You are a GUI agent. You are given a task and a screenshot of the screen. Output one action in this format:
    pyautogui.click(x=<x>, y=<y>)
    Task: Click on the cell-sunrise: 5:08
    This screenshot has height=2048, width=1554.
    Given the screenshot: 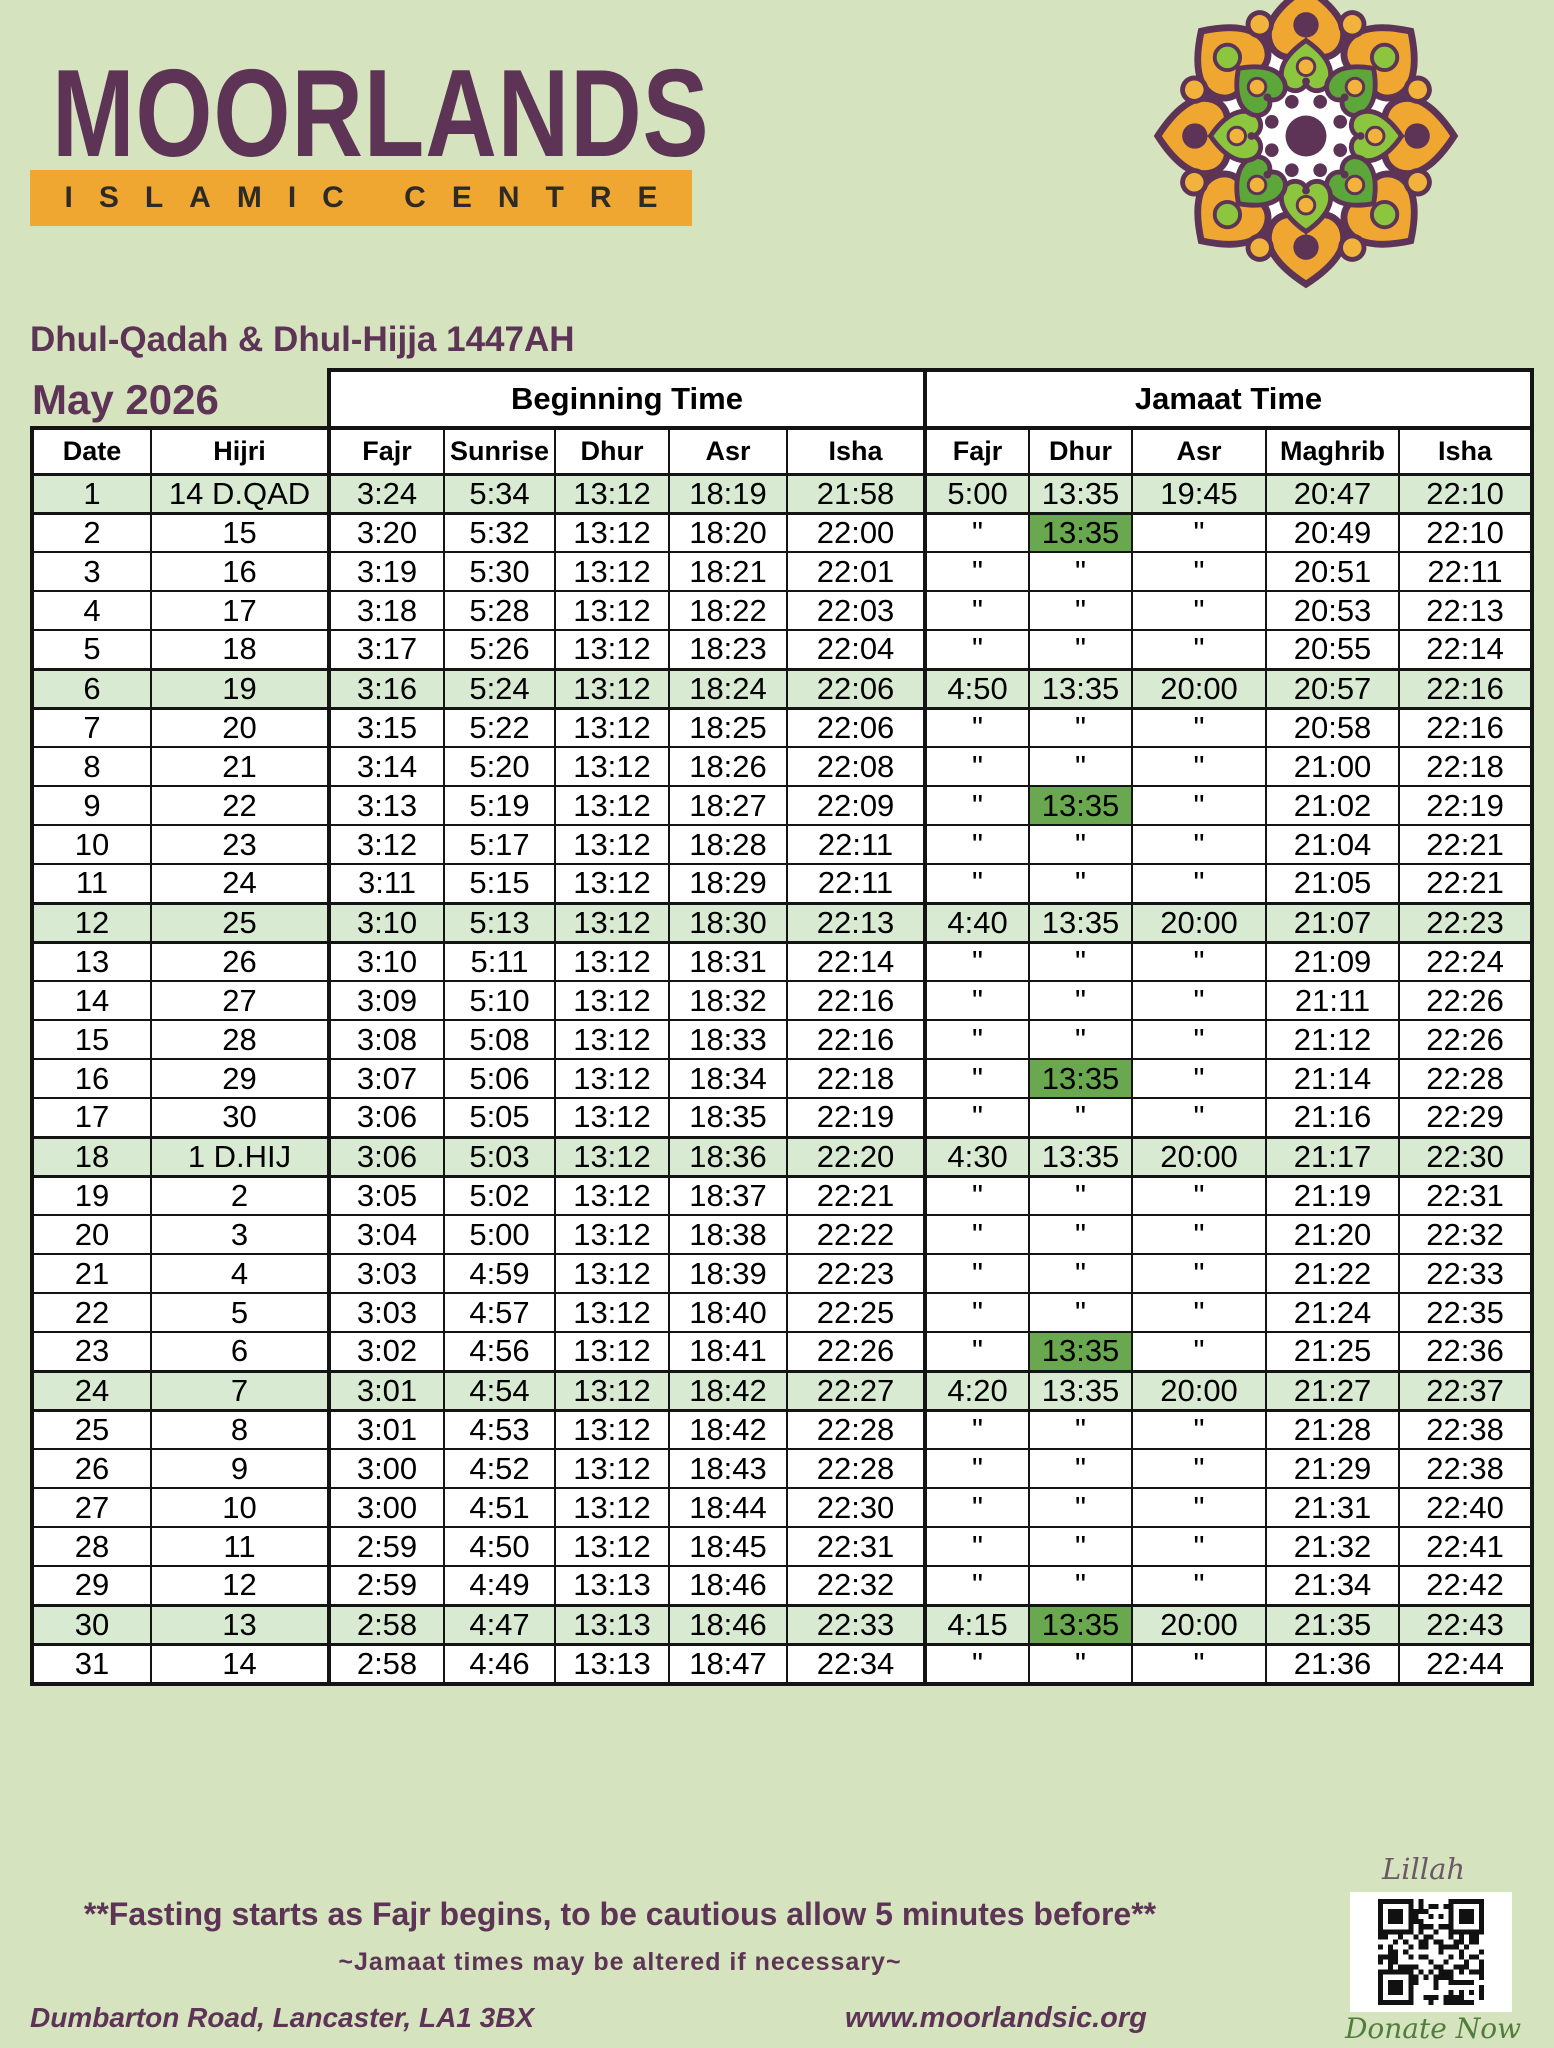 What is the action you would take?
    pyautogui.click(x=499, y=1039)
    